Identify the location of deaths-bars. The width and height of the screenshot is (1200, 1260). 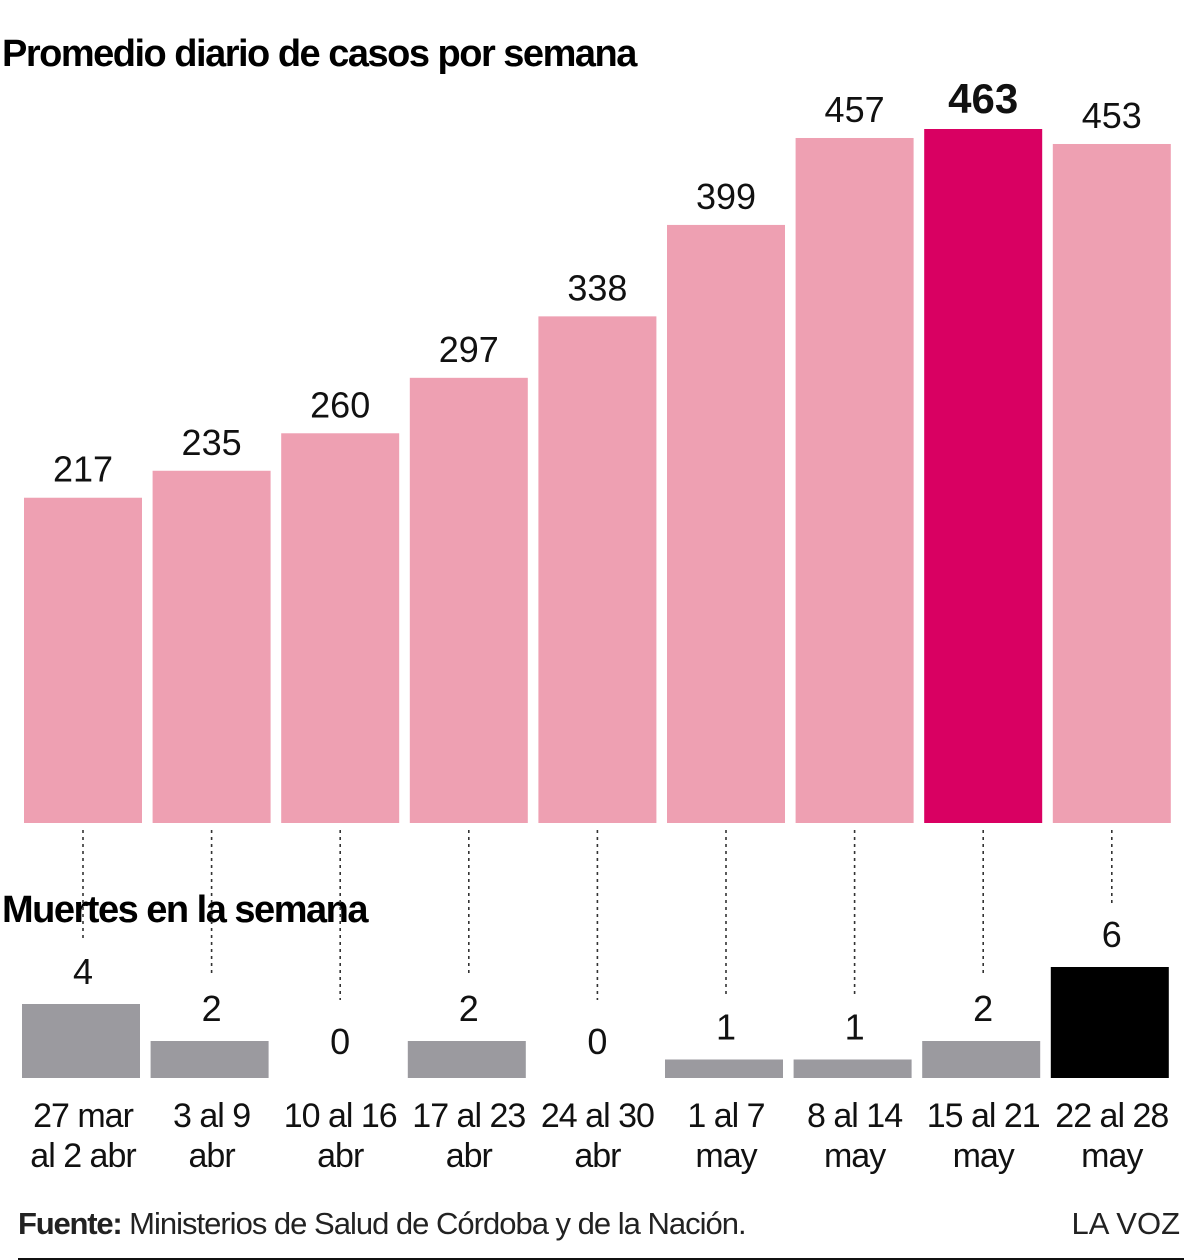
(595, 1022).